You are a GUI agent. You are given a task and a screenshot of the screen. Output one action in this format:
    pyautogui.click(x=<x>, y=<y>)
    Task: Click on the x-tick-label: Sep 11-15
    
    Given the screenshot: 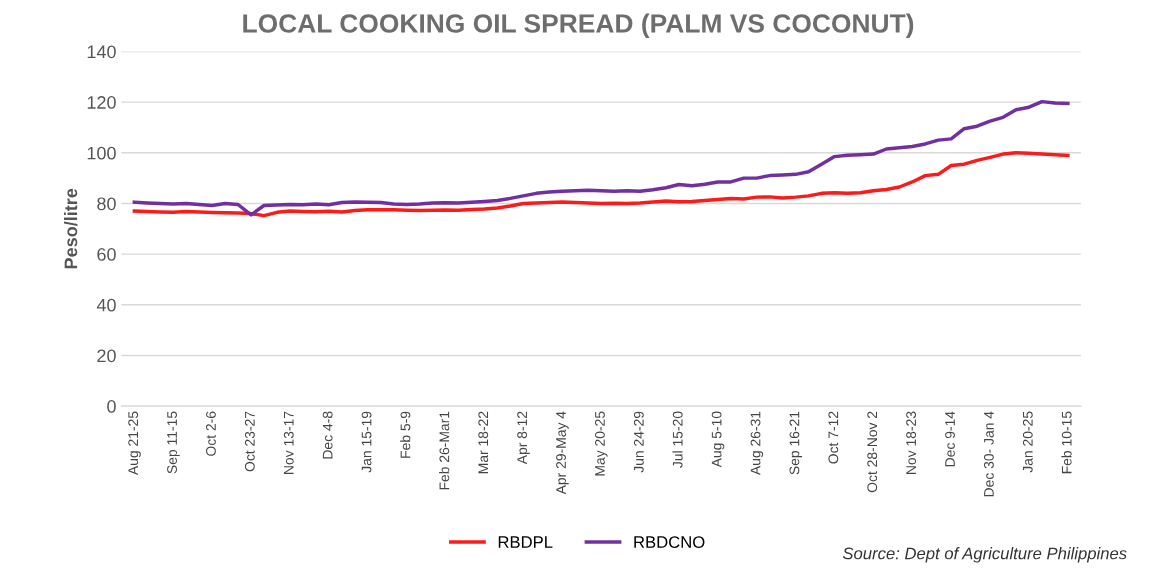 What is the action you would take?
    pyautogui.click(x=173, y=442)
    